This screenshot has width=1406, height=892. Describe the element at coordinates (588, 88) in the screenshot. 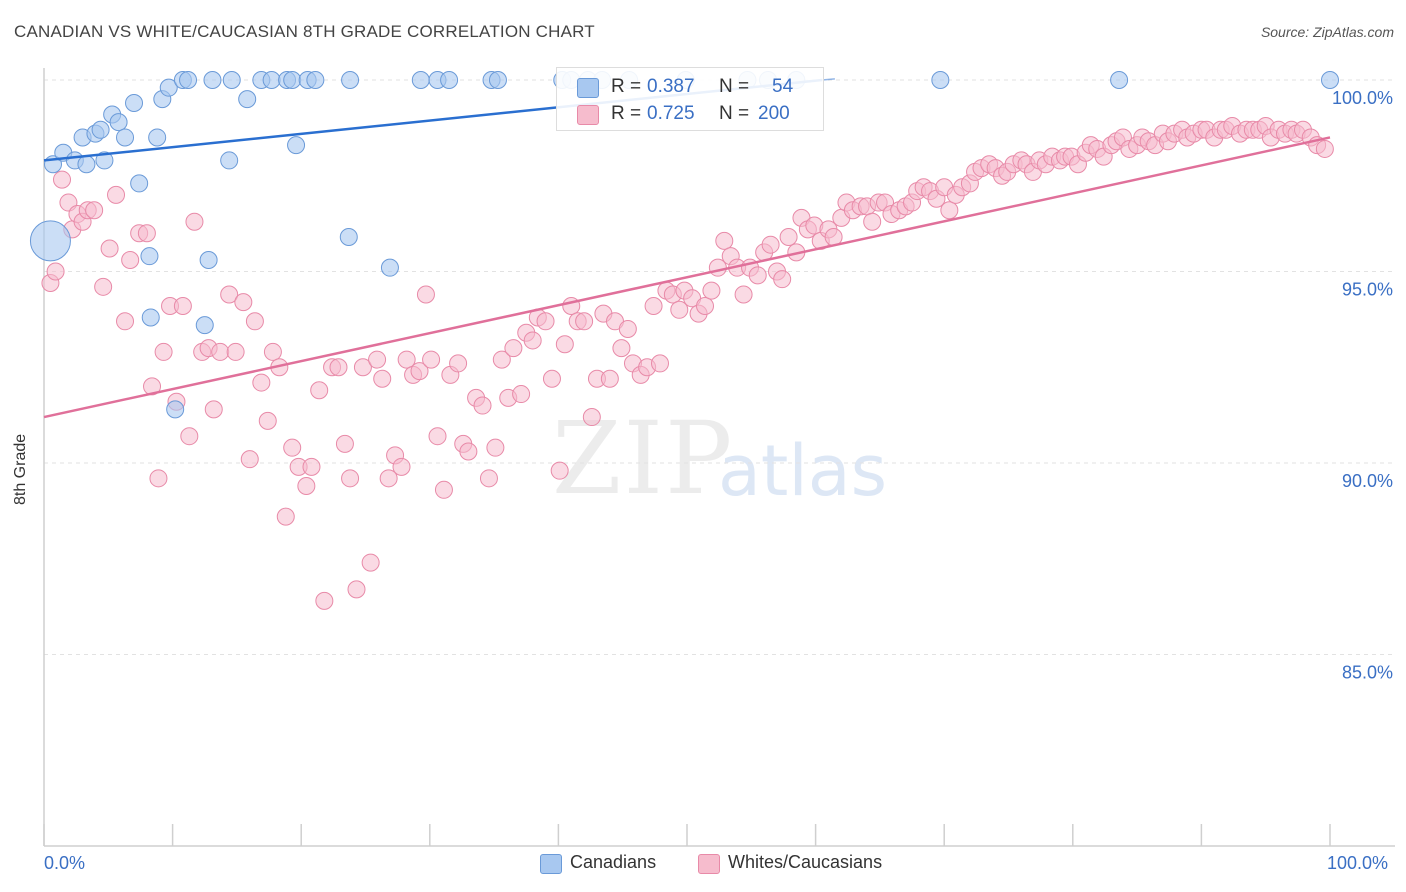

I see `legend-swatch-canadians` at that location.